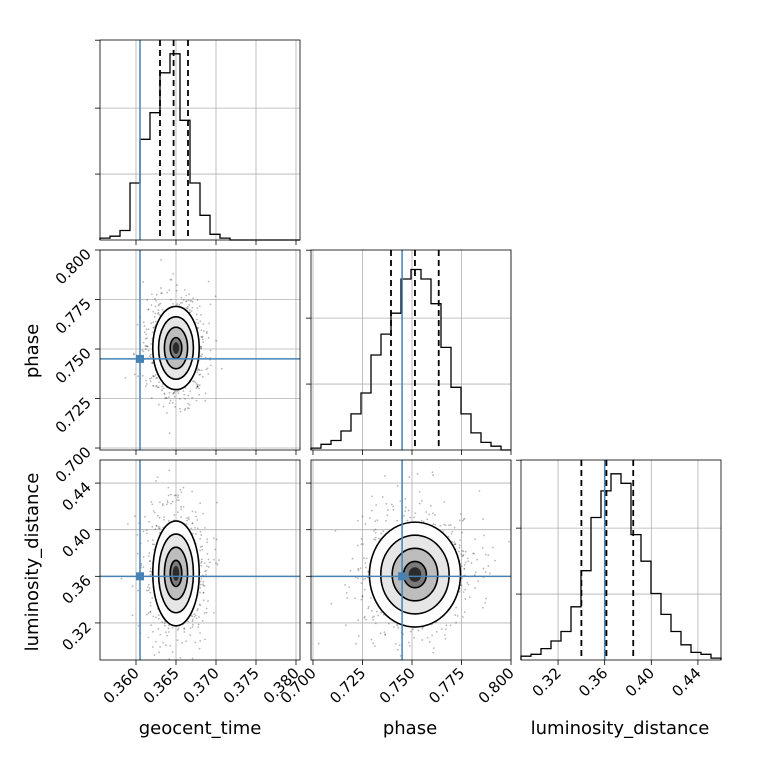 The height and width of the screenshot is (760, 760). Describe the element at coordinates (73, 266) in the screenshot. I see `y-tick-label: 0.800` at that location.